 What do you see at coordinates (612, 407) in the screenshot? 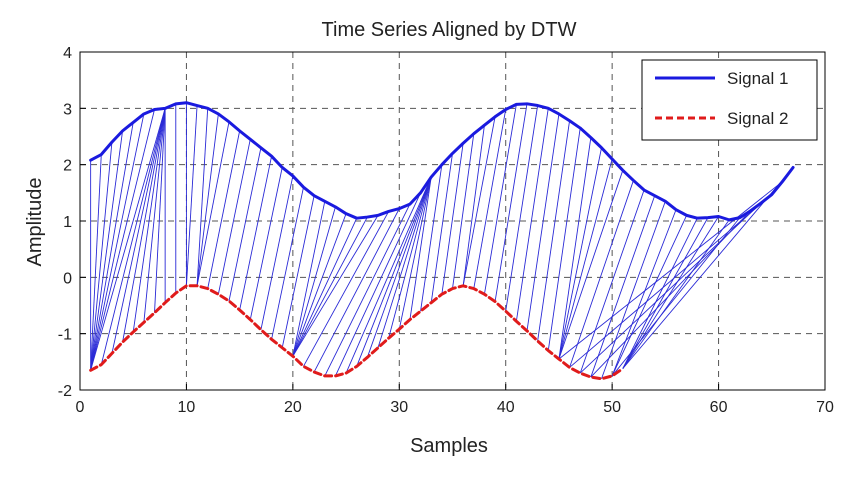
I see `x-tick-label: 50` at bounding box center [612, 407].